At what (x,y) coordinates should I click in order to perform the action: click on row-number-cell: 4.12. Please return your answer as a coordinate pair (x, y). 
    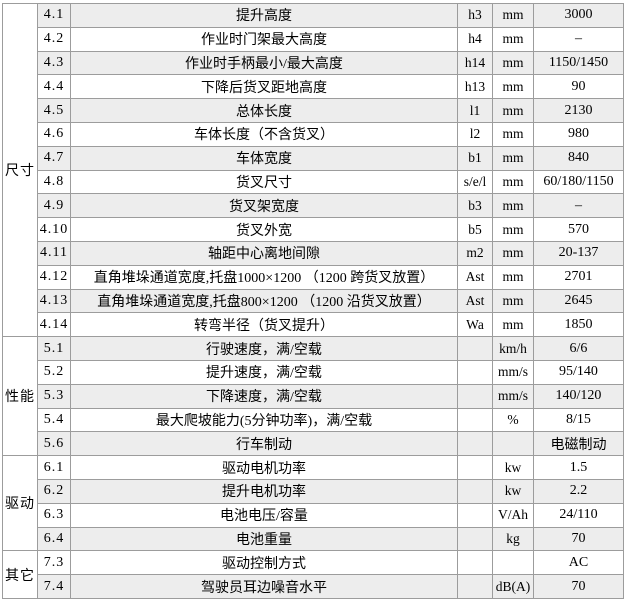
    Looking at the image, I should click on (54, 277).